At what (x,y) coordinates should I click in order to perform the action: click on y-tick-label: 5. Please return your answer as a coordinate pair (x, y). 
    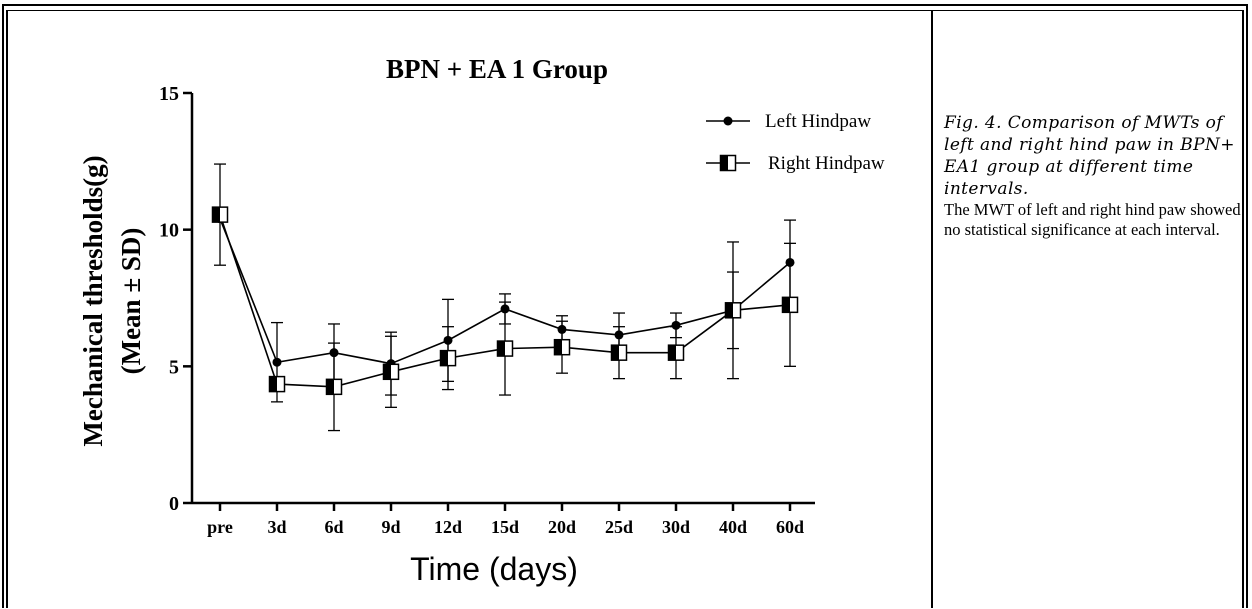
    Looking at the image, I should click on (174, 367).